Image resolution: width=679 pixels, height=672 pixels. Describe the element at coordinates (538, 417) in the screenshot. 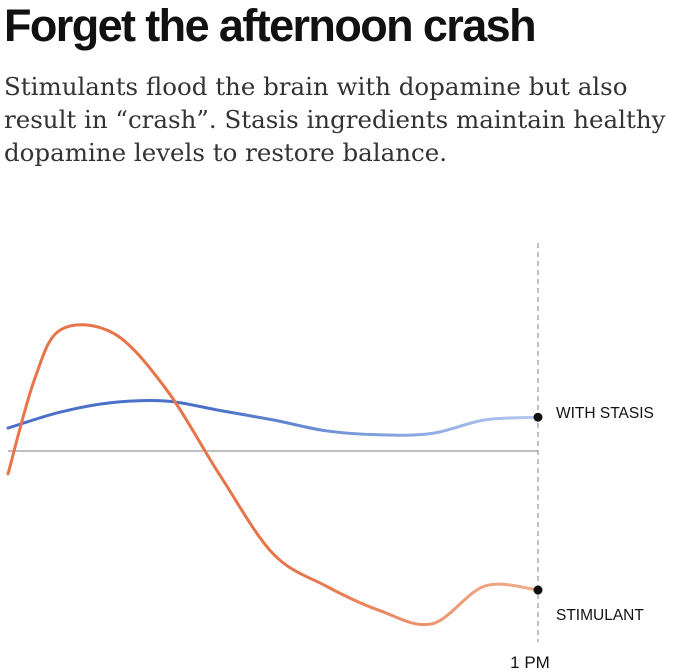

I see `endpoint-marker-stasis` at that location.